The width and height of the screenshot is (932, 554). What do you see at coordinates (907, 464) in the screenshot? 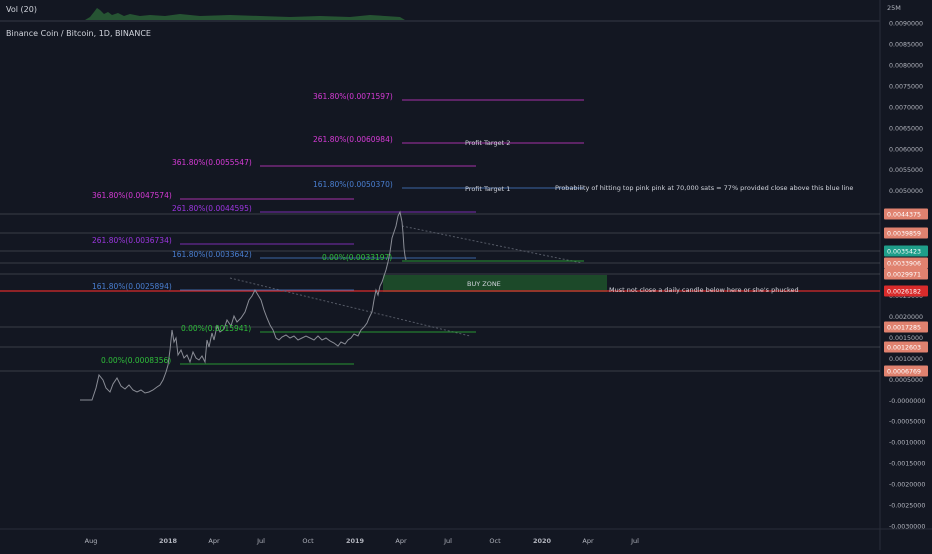
I see `y-axis-tick-label: -0.0015000` at bounding box center [907, 464].